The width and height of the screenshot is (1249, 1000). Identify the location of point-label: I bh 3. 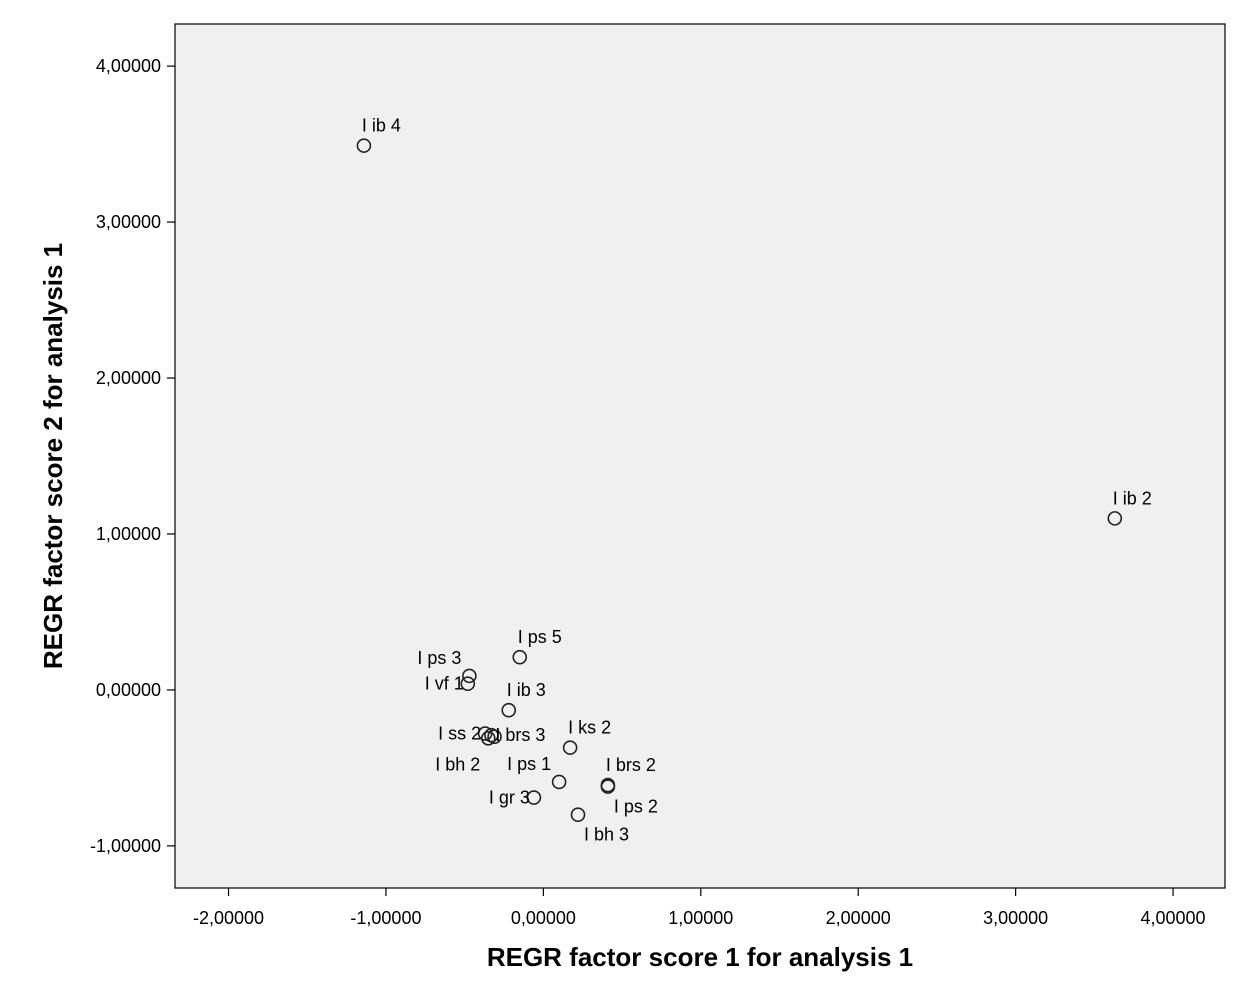
(606, 835).